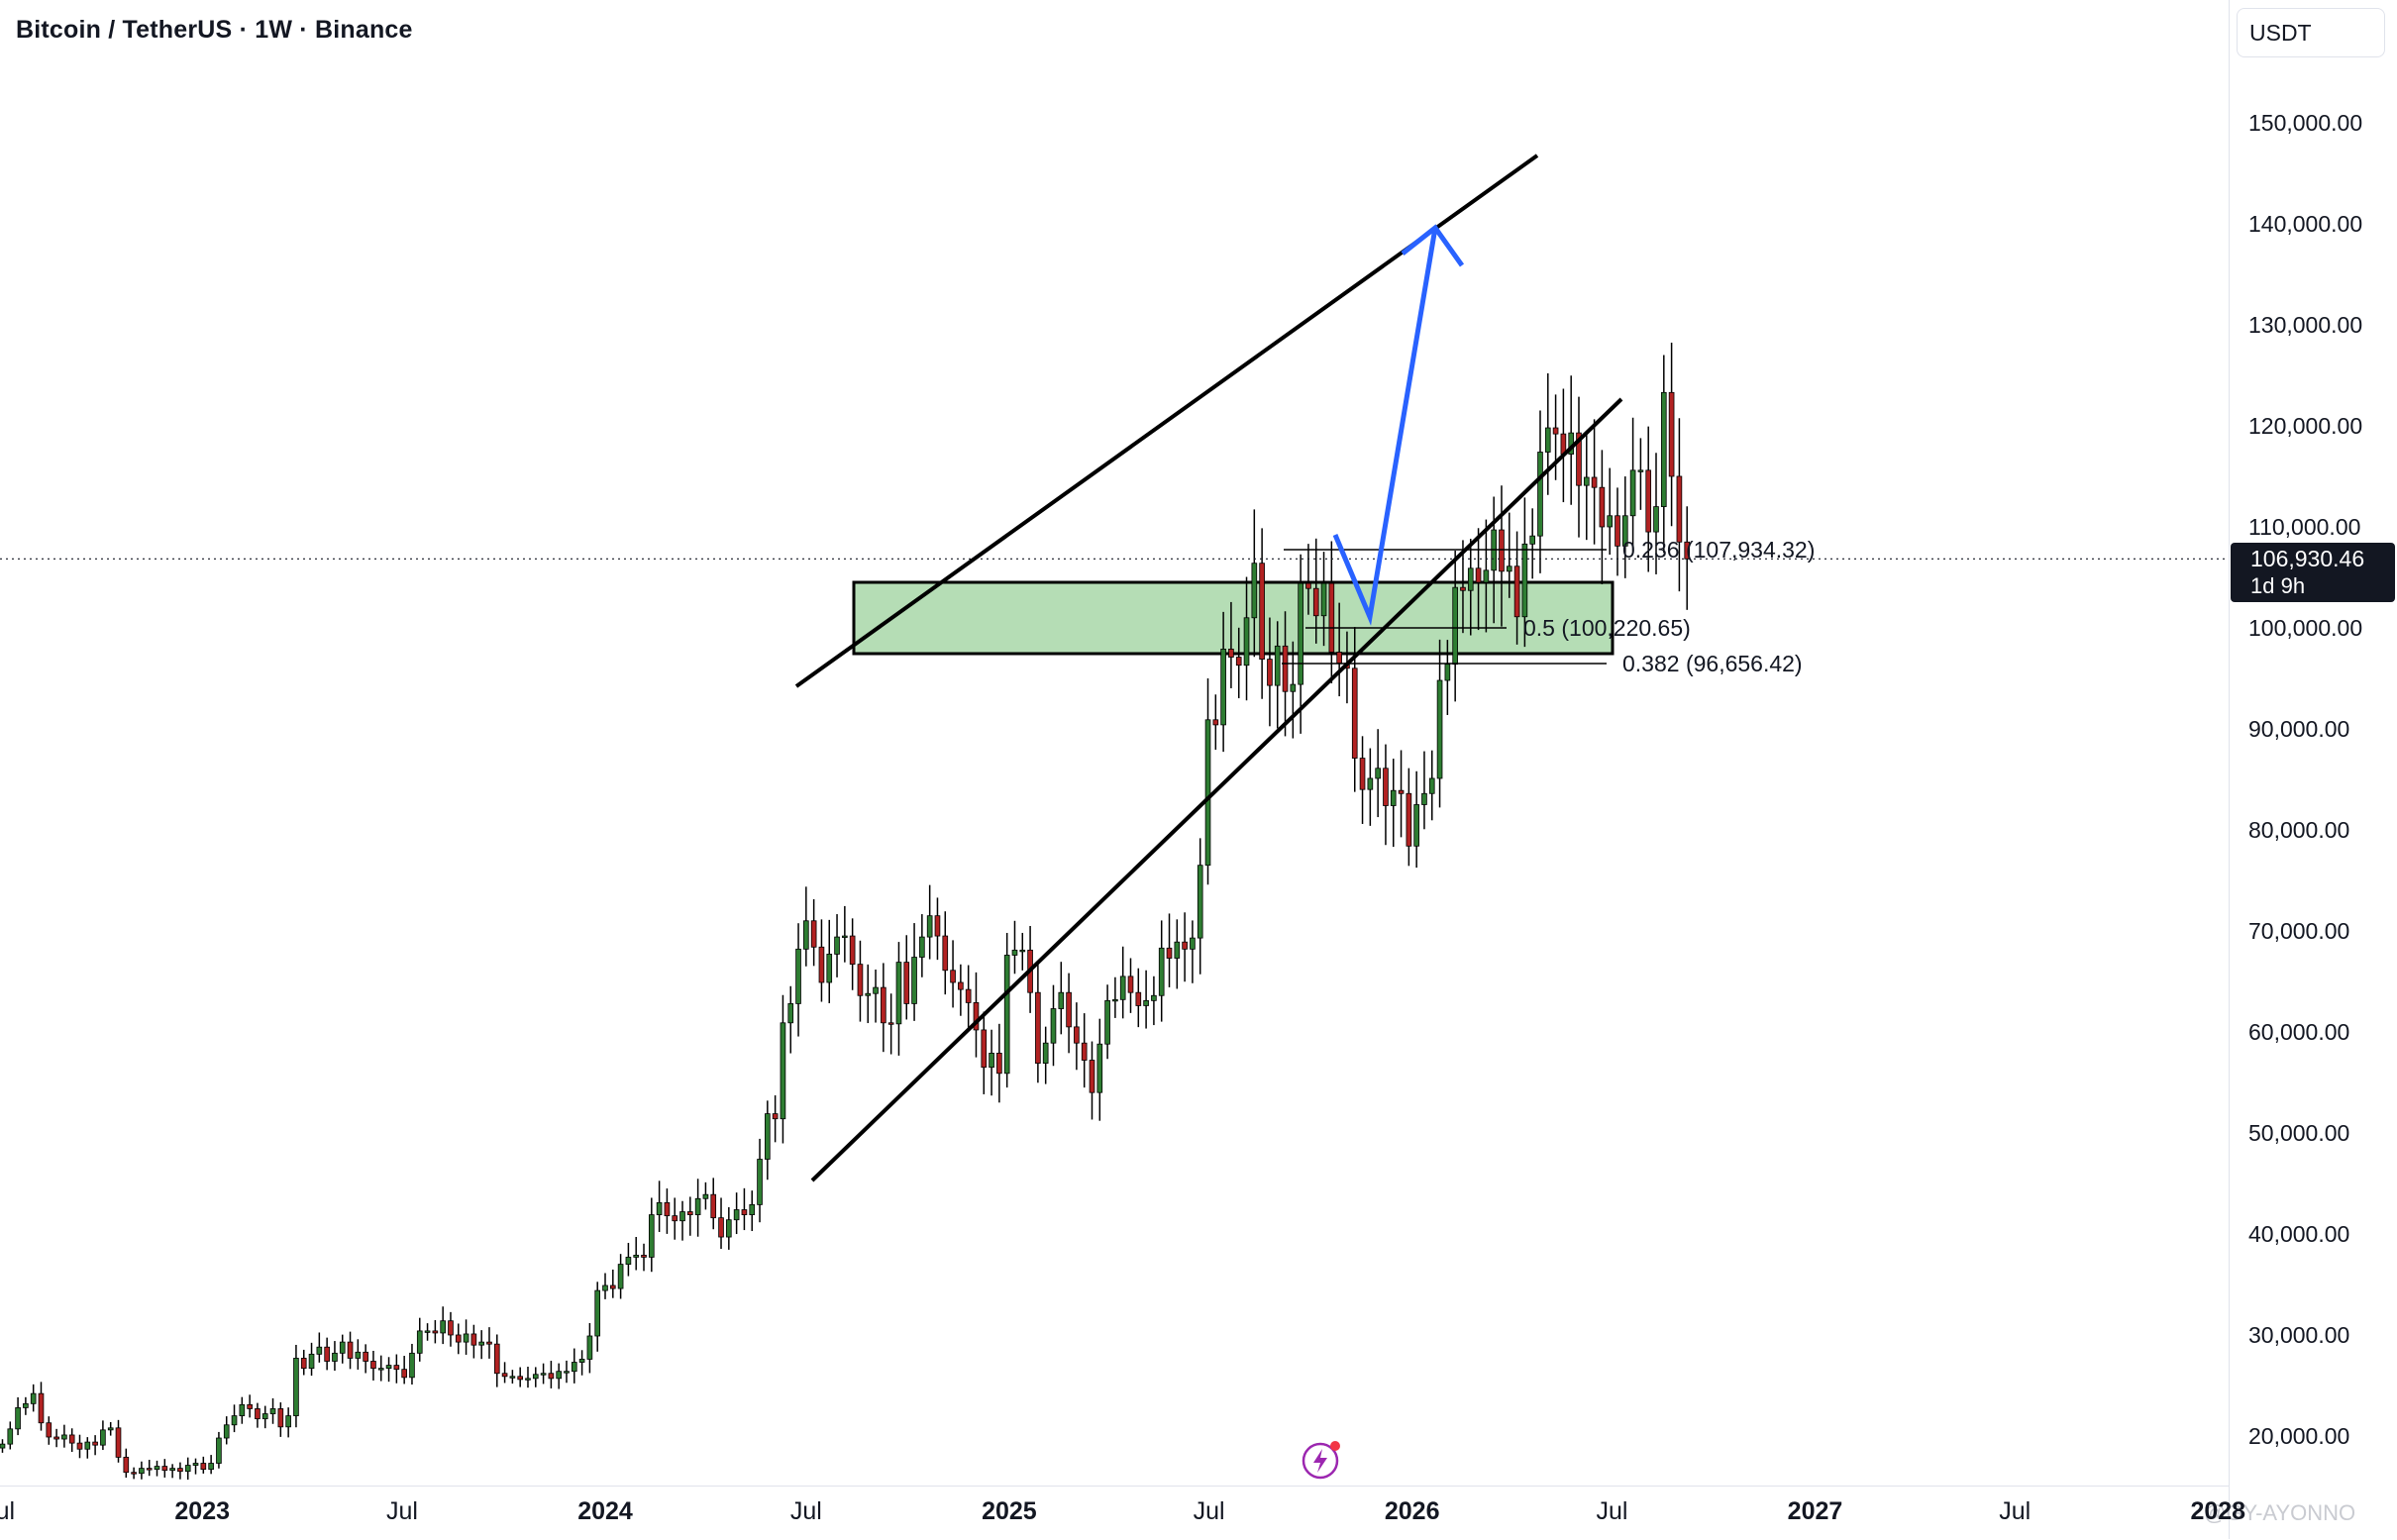  What do you see at coordinates (1114, 1513) in the screenshot?
I see `time-scale` at bounding box center [1114, 1513].